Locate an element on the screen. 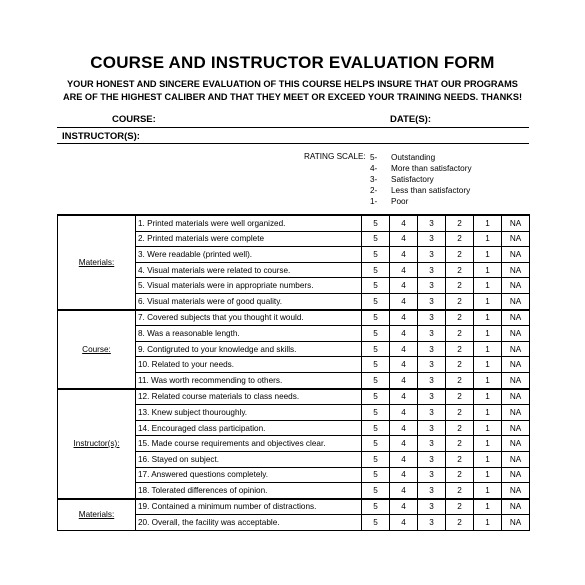  course-date-line is located at coordinates (293, 127).